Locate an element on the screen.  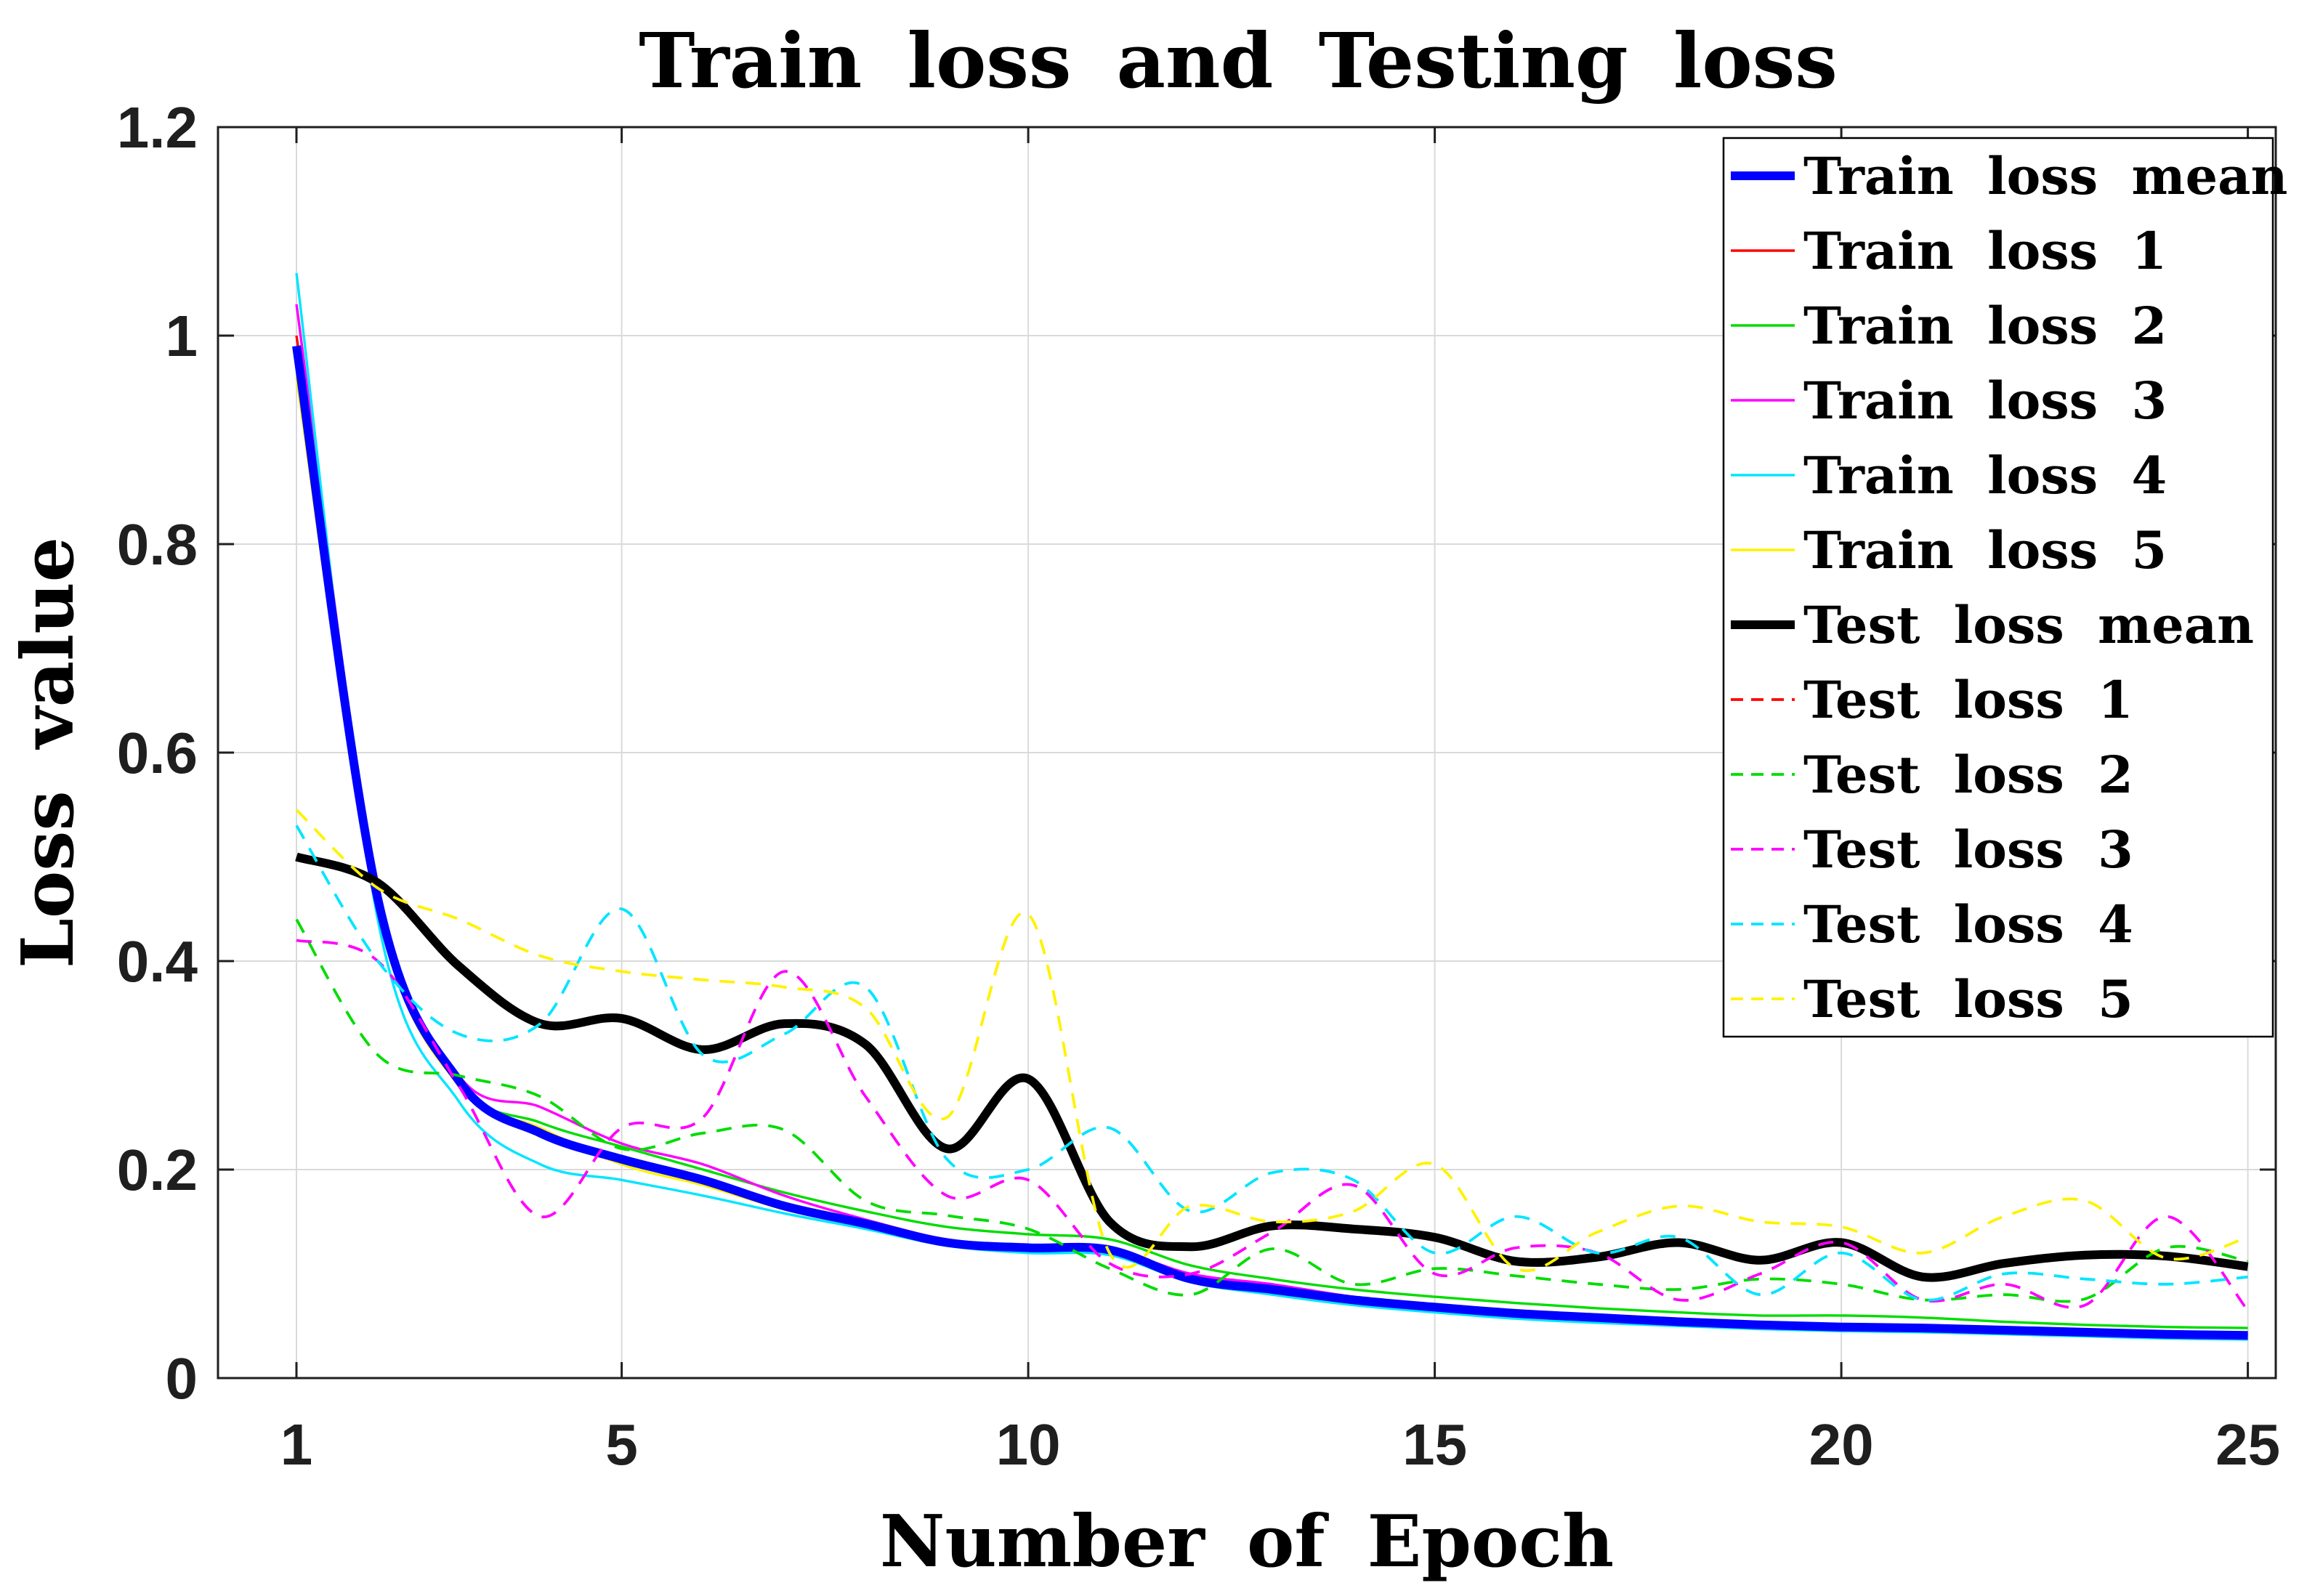
x-tick-label: 25 is located at coordinates (2247, 1444).